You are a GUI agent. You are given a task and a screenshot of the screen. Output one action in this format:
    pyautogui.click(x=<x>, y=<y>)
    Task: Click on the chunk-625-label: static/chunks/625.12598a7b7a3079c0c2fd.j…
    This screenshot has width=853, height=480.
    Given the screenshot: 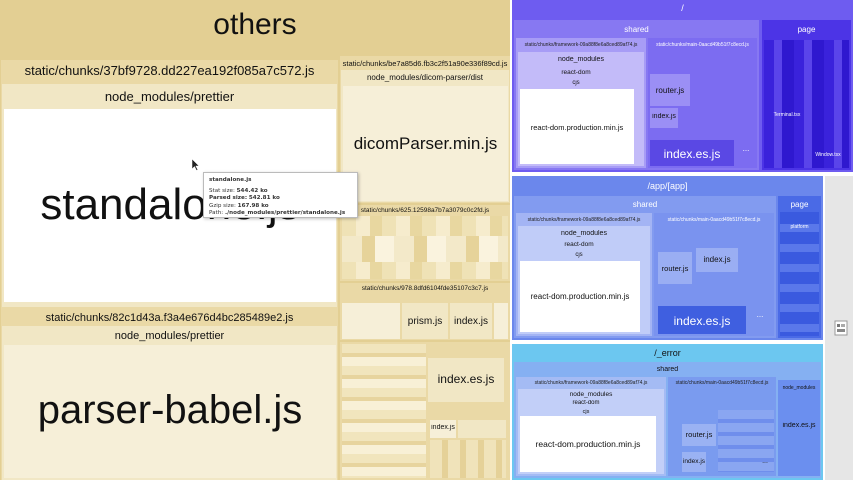 What is the action you would take?
    pyautogui.click(x=425, y=210)
    